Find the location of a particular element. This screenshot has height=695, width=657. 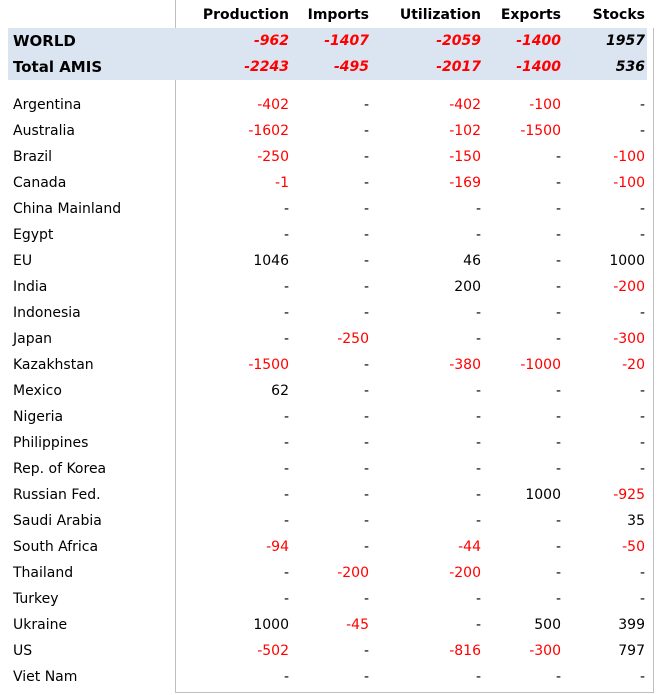

cell-thailand-stocks: - is located at coordinates (642, 573).